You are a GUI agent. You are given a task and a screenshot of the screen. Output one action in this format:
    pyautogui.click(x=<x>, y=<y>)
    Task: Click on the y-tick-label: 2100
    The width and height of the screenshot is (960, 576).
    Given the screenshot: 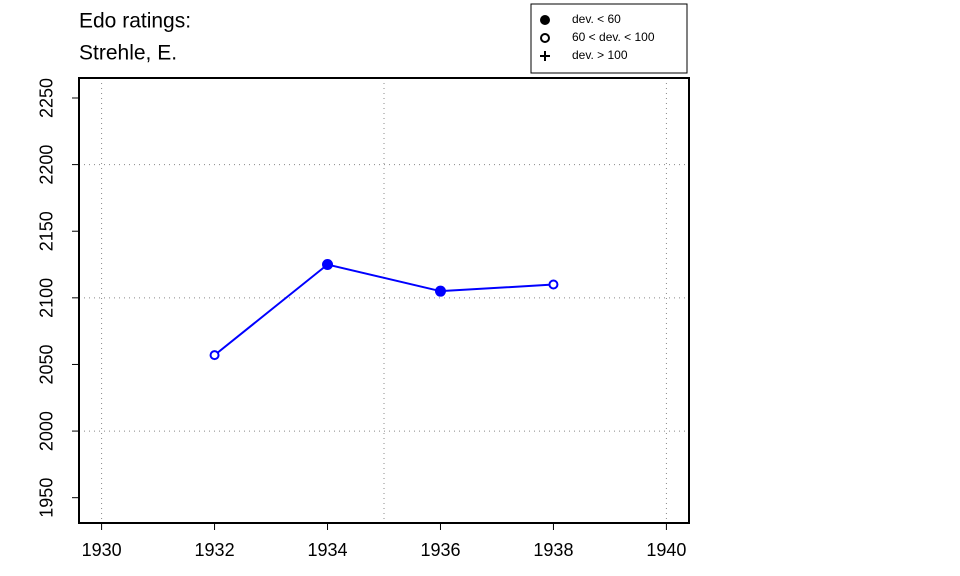 What is the action you would take?
    pyautogui.click(x=47, y=298)
    